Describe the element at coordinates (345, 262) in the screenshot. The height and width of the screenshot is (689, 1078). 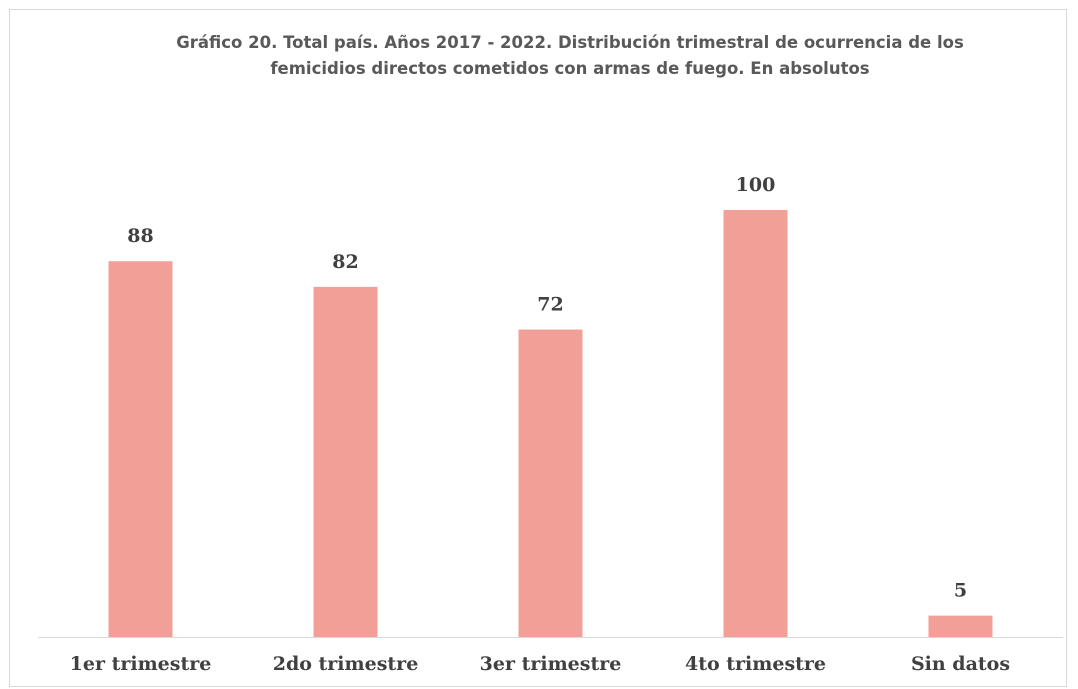
I see `value-label: 82` at that location.